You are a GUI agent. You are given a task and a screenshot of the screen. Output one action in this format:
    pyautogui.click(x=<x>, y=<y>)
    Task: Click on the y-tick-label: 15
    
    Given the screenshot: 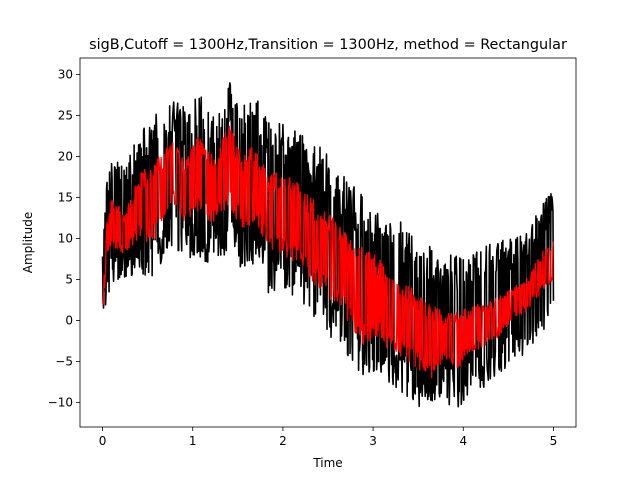 What is the action you would take?
    pyautogui.click(x=65, y=197)
    